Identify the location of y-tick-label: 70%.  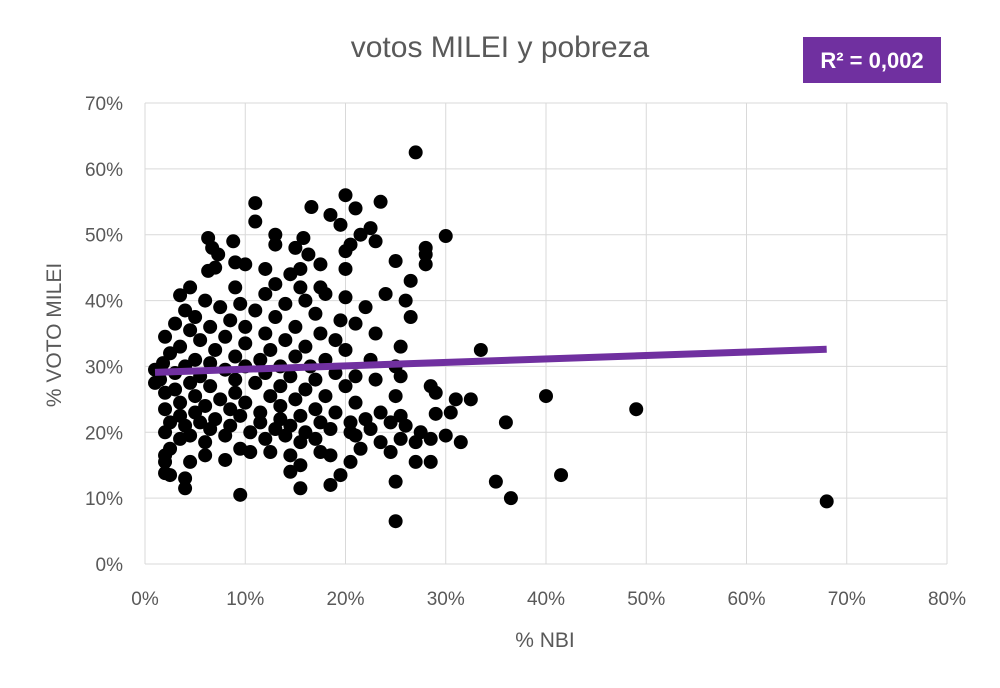
(104, 104).